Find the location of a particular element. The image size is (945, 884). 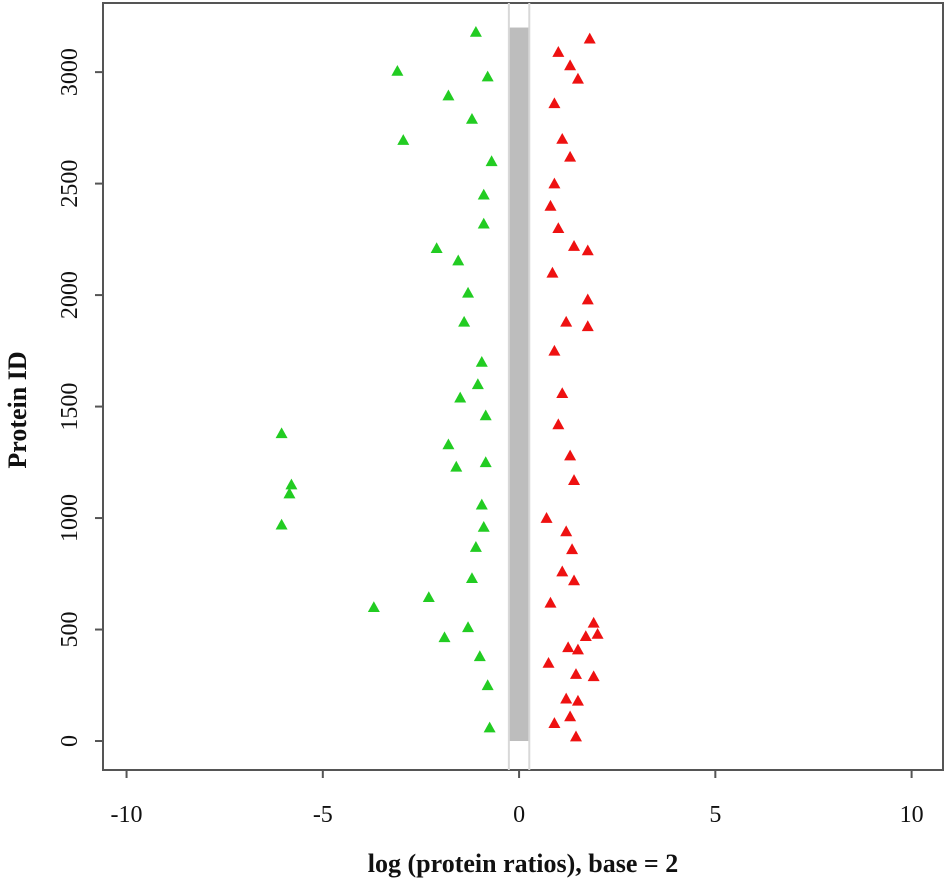

y-tick-label: 2000 is located at coordinates (70, 295).